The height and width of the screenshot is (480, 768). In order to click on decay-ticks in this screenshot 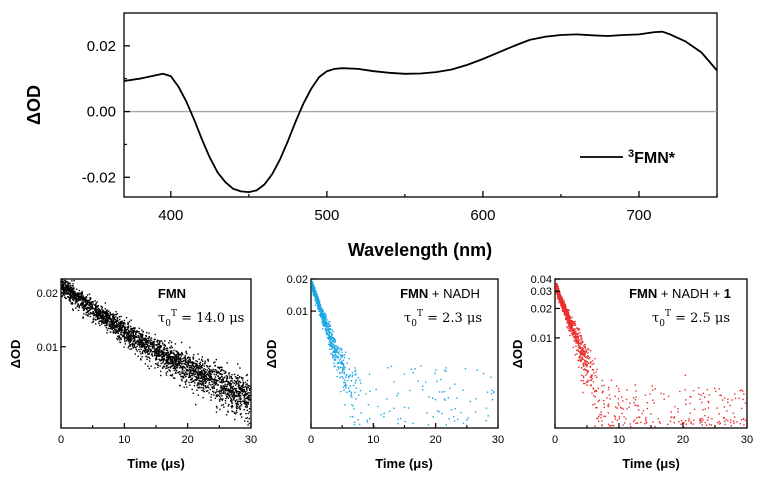, I will do `click(156, 360)`.